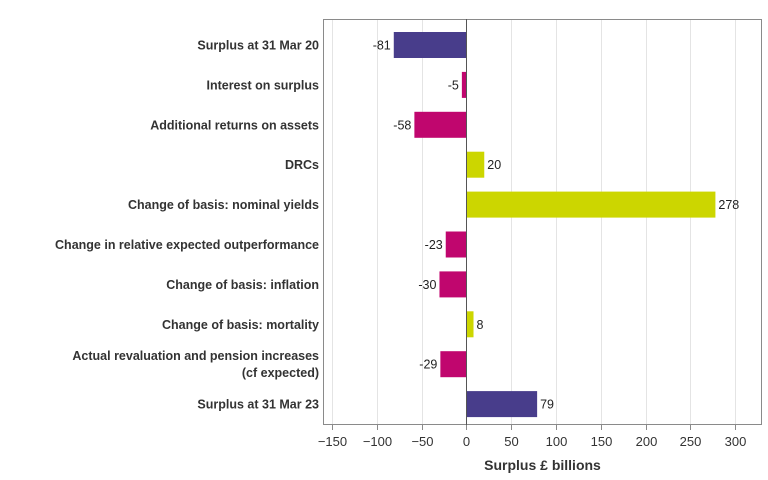  Describe the element at coordinates (377, 441) in the screenshot. I see `x-tick-label: −100` at that location.